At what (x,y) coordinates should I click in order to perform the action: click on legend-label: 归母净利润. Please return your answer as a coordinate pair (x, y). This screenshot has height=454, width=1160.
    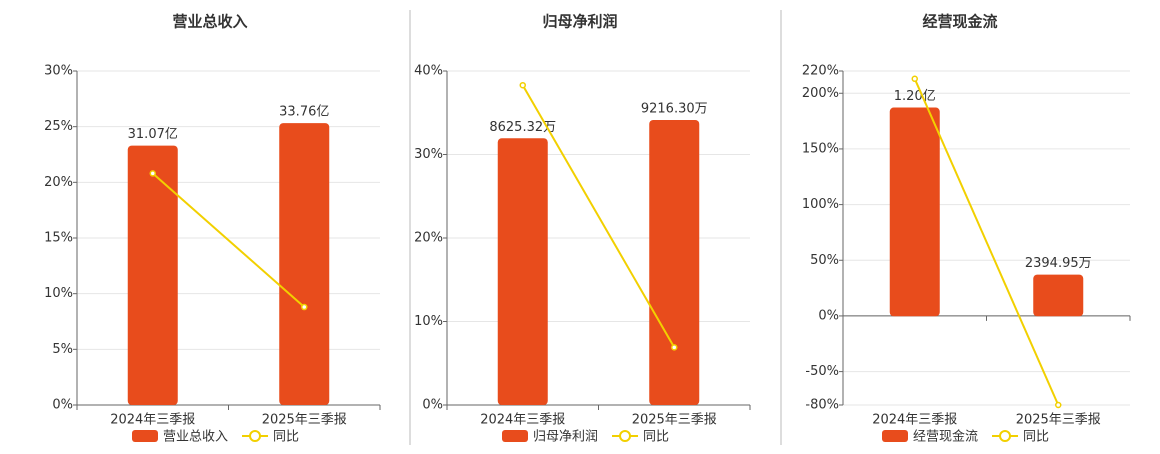
    Looking at the image, I should click on (565, 437).